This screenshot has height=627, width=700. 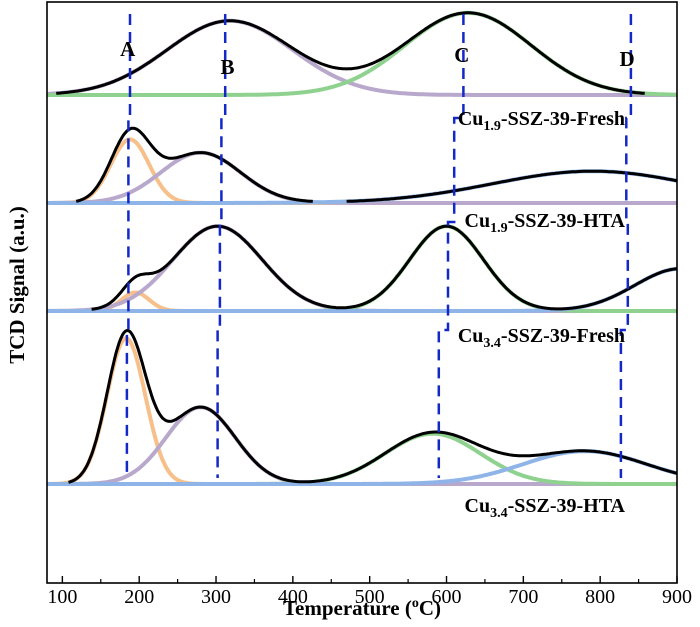 What do you see at coordinates (139, 597) in the screenshot?
I see `x-tick-label: 200` at bounding box center [139, 597].